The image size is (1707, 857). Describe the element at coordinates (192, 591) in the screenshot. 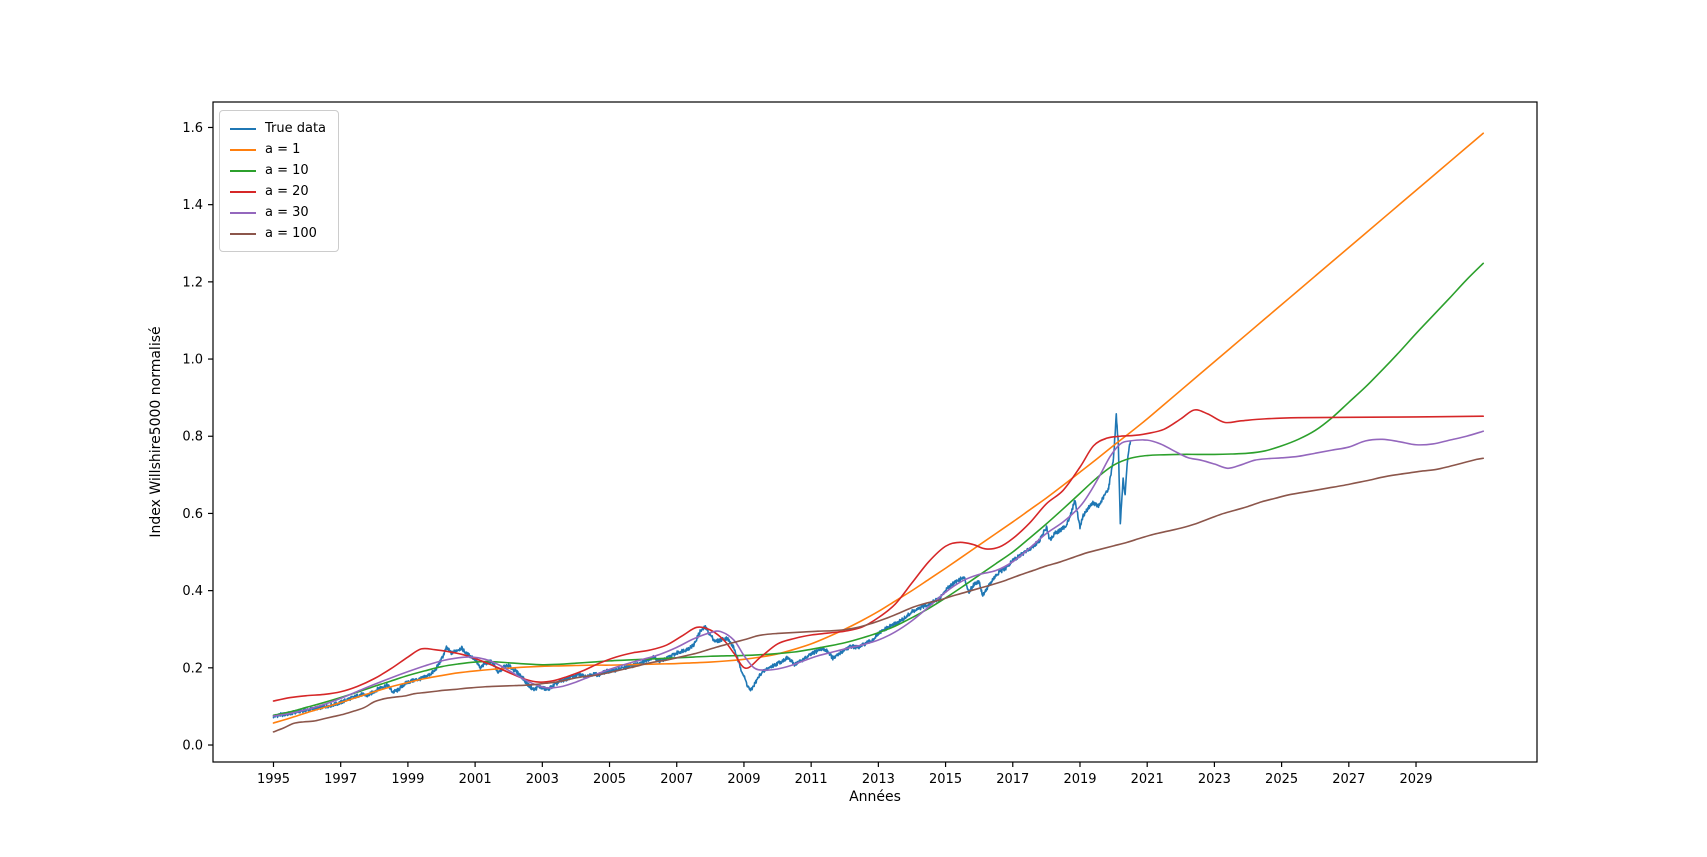

I see `y-tick-label-0.4: 0.4` at that location.